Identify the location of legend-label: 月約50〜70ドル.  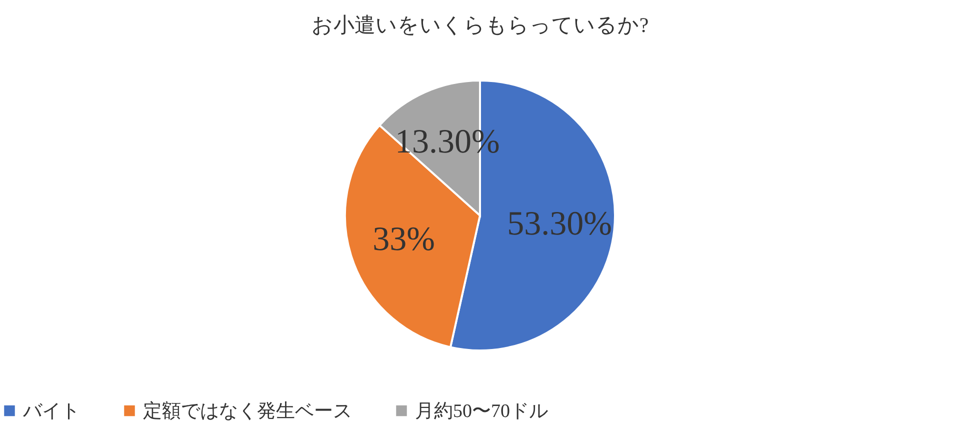
(481, 411).